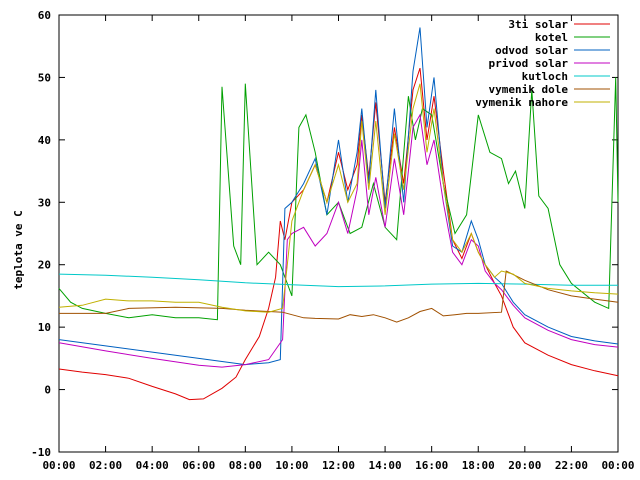 The image size is (640, 480). Describe the element at coordinates (431, 465) in the screenshot. I see `x-tick-label: 16:00` at that location.